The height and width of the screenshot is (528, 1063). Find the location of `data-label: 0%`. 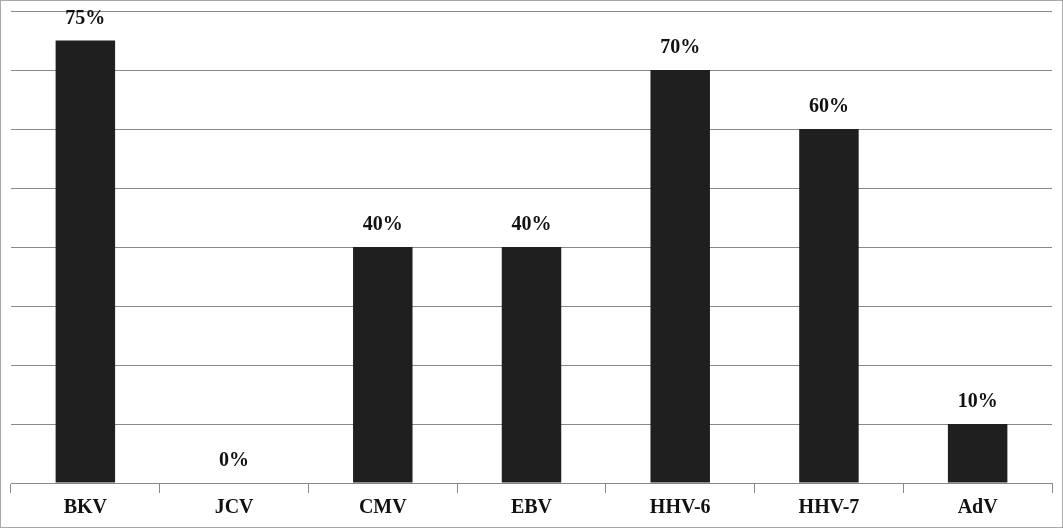

data-label: 0% is located at coordinates (234, 459).